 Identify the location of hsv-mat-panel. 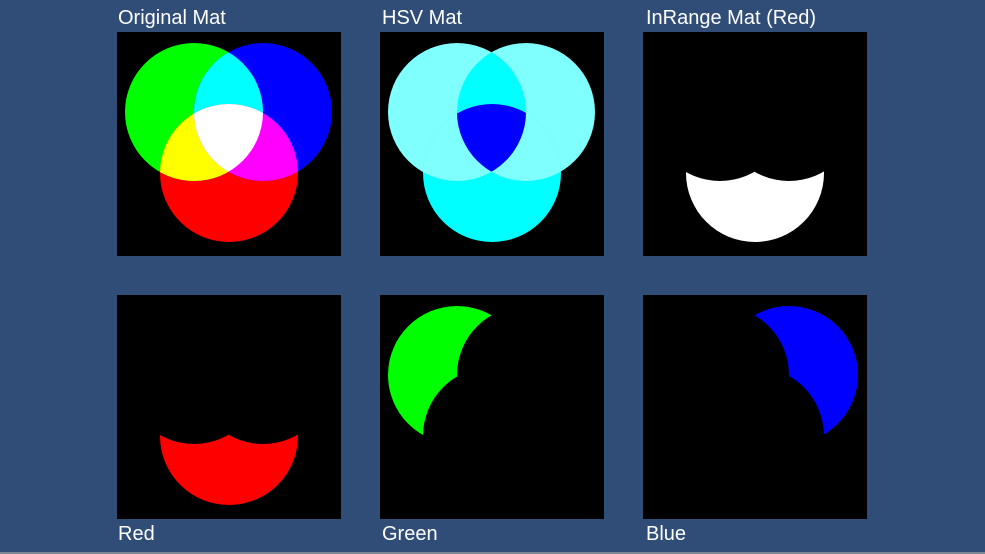
(492, 144).